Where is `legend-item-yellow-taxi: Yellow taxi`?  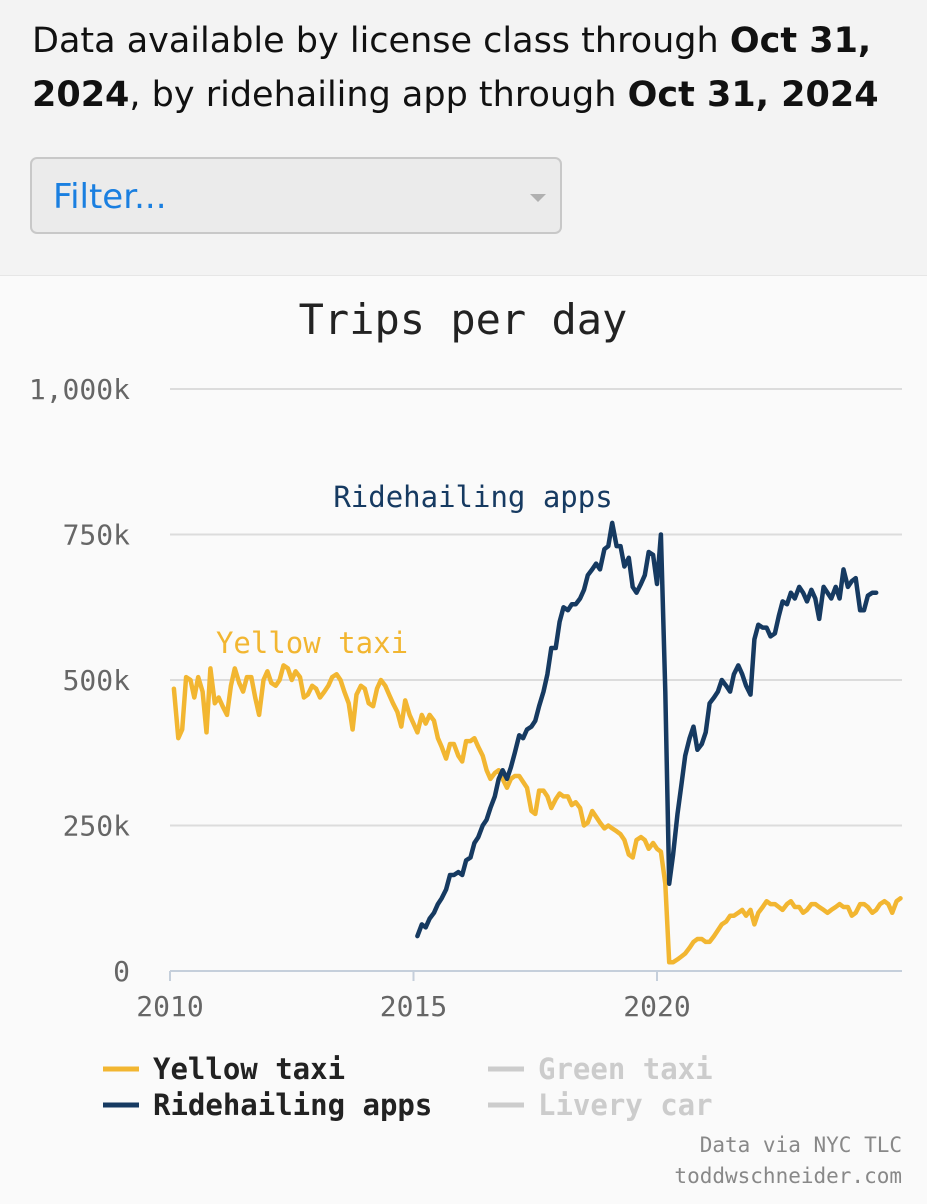 legend-item-yellow-taxi: Yellow taxi is located at coordinates (224, 1069).